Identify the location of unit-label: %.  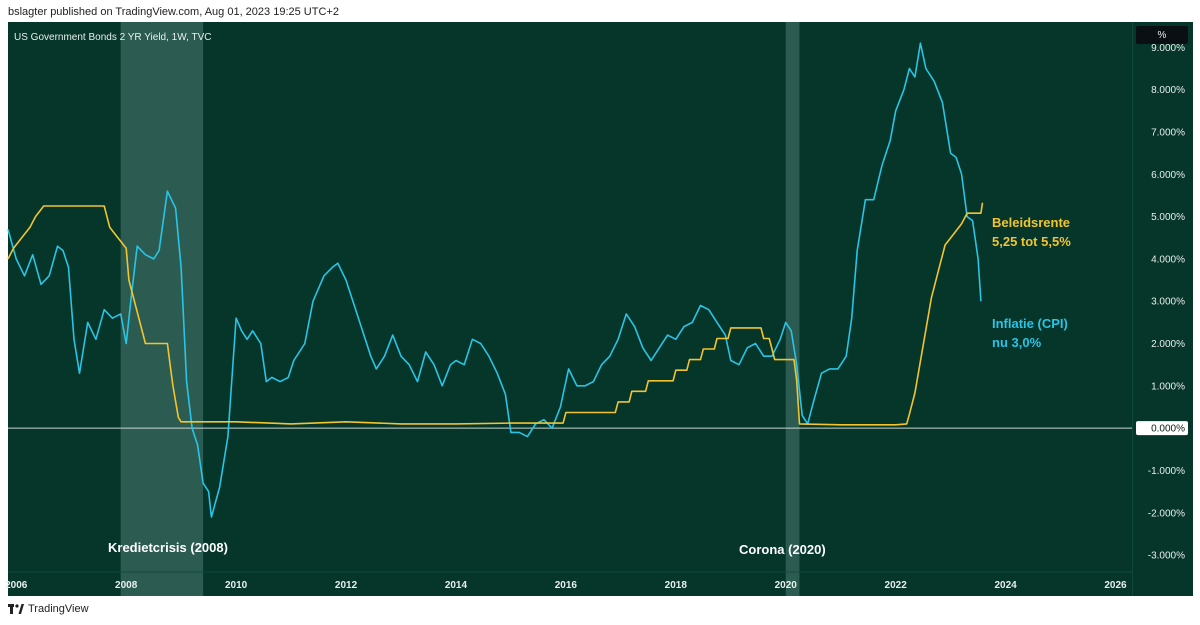
(1162, 35).